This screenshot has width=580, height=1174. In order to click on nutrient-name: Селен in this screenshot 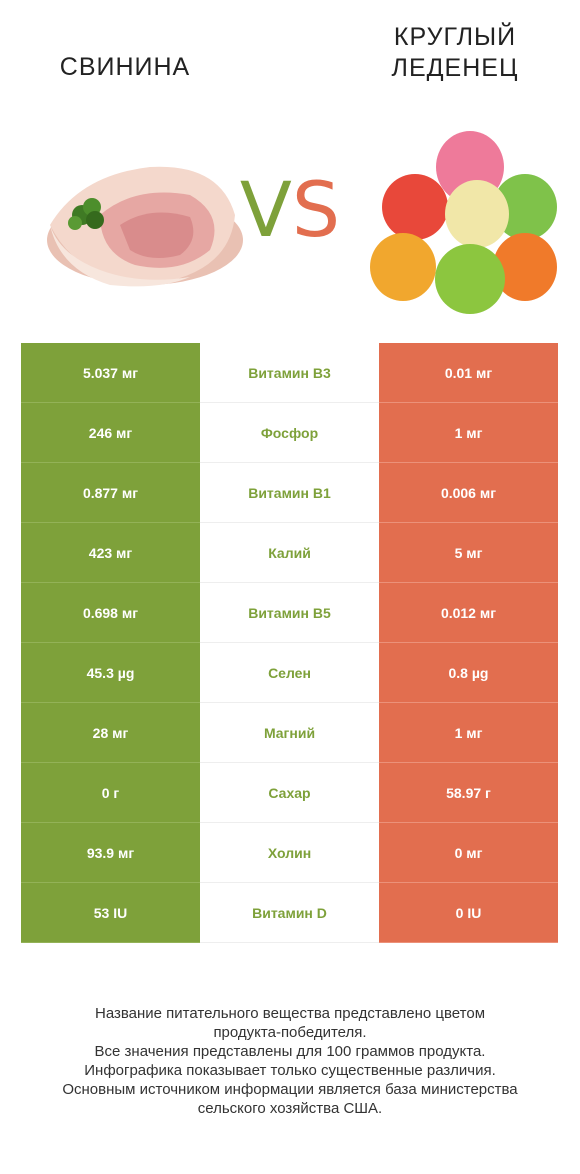, I will do `click(289, 673)`.